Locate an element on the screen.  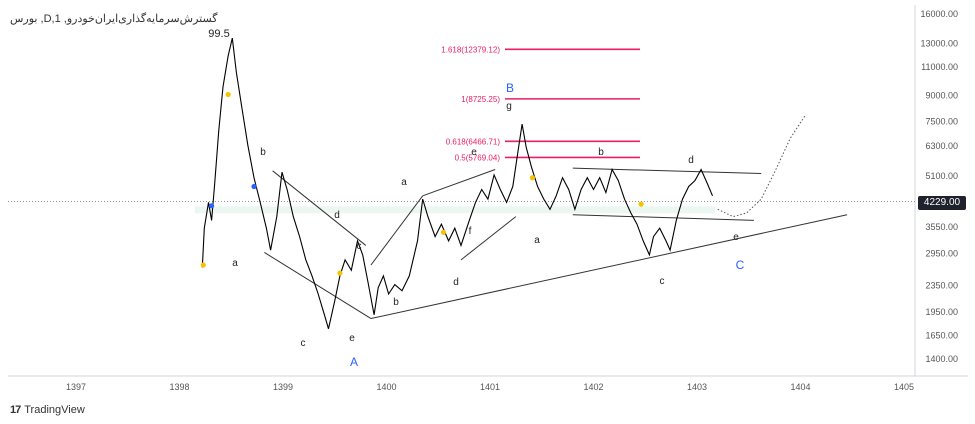
x-tick-label: 1403 is located at coordinates (697, 387).